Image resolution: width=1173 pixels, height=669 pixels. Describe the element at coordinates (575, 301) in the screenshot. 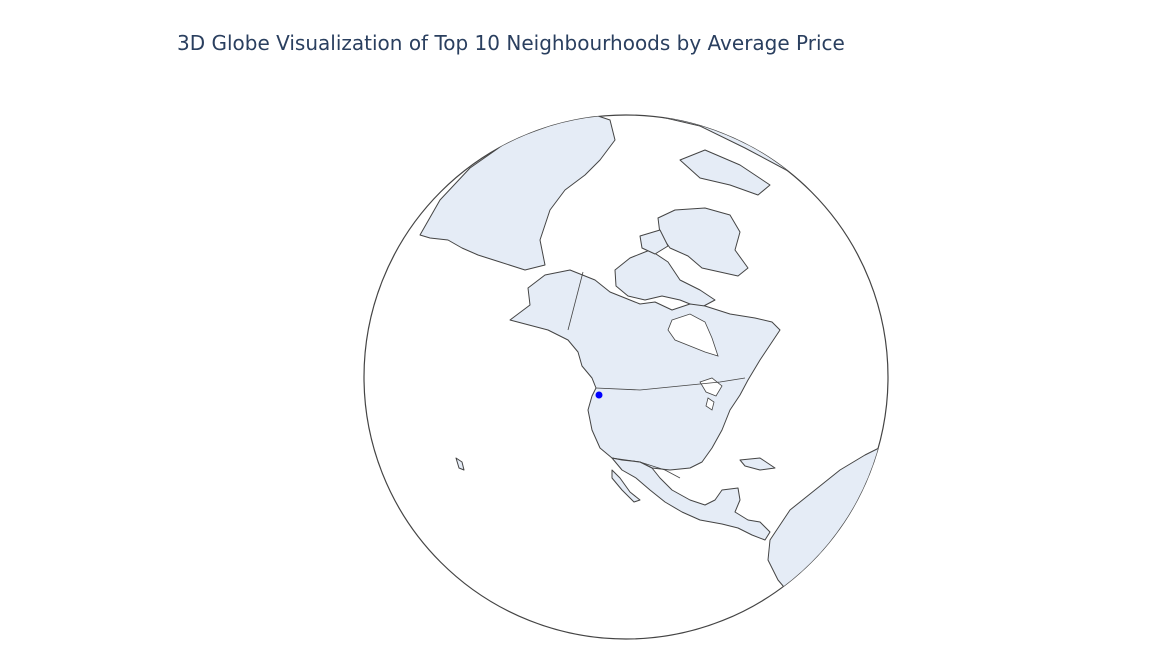

I see `alaska-canada-border` at that location.